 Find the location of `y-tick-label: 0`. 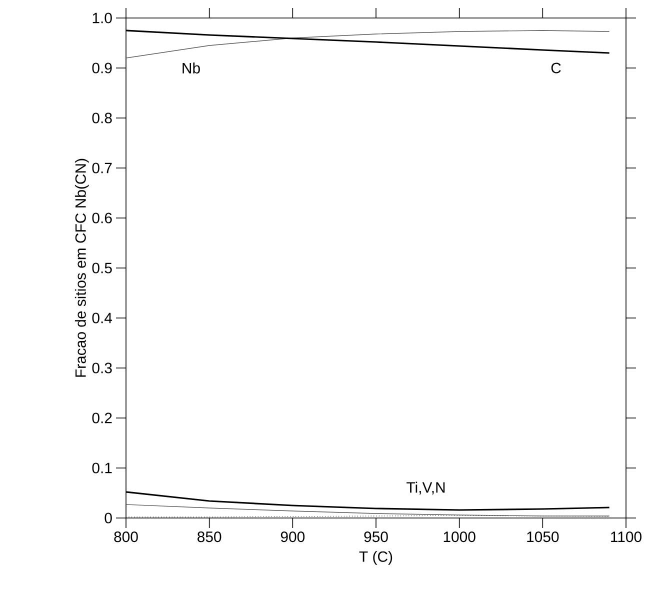

y-tick-label: 0 is located at coordinates (108, 518).